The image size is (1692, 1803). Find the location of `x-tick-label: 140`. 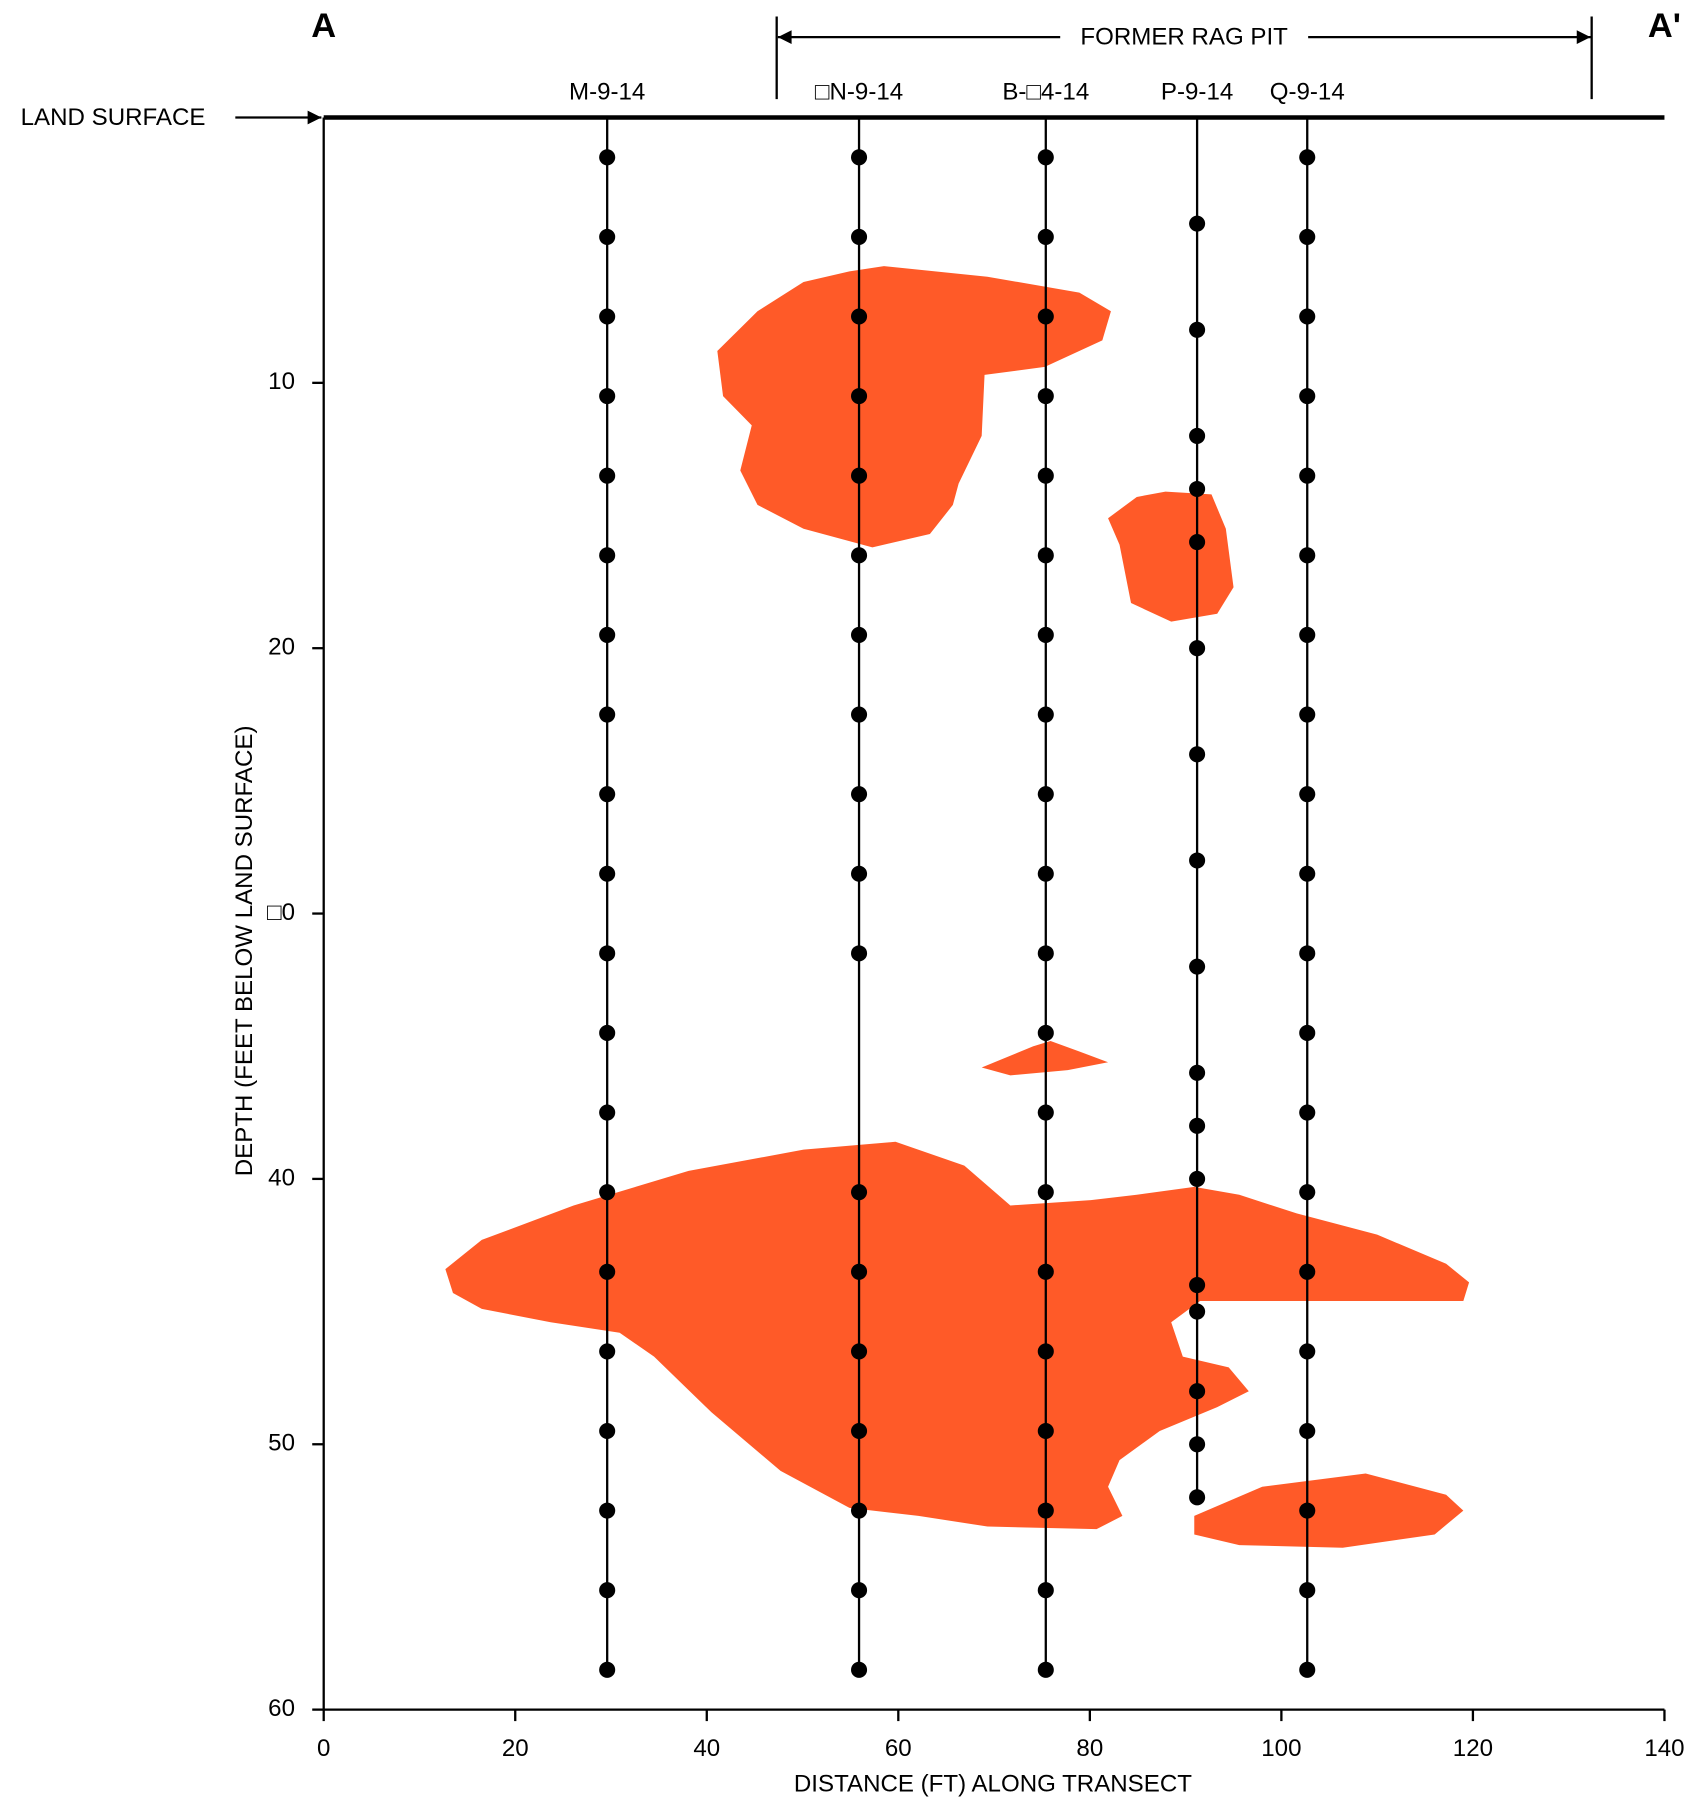

x-tick-label: 140 is located at coordinates (1664, 1748).